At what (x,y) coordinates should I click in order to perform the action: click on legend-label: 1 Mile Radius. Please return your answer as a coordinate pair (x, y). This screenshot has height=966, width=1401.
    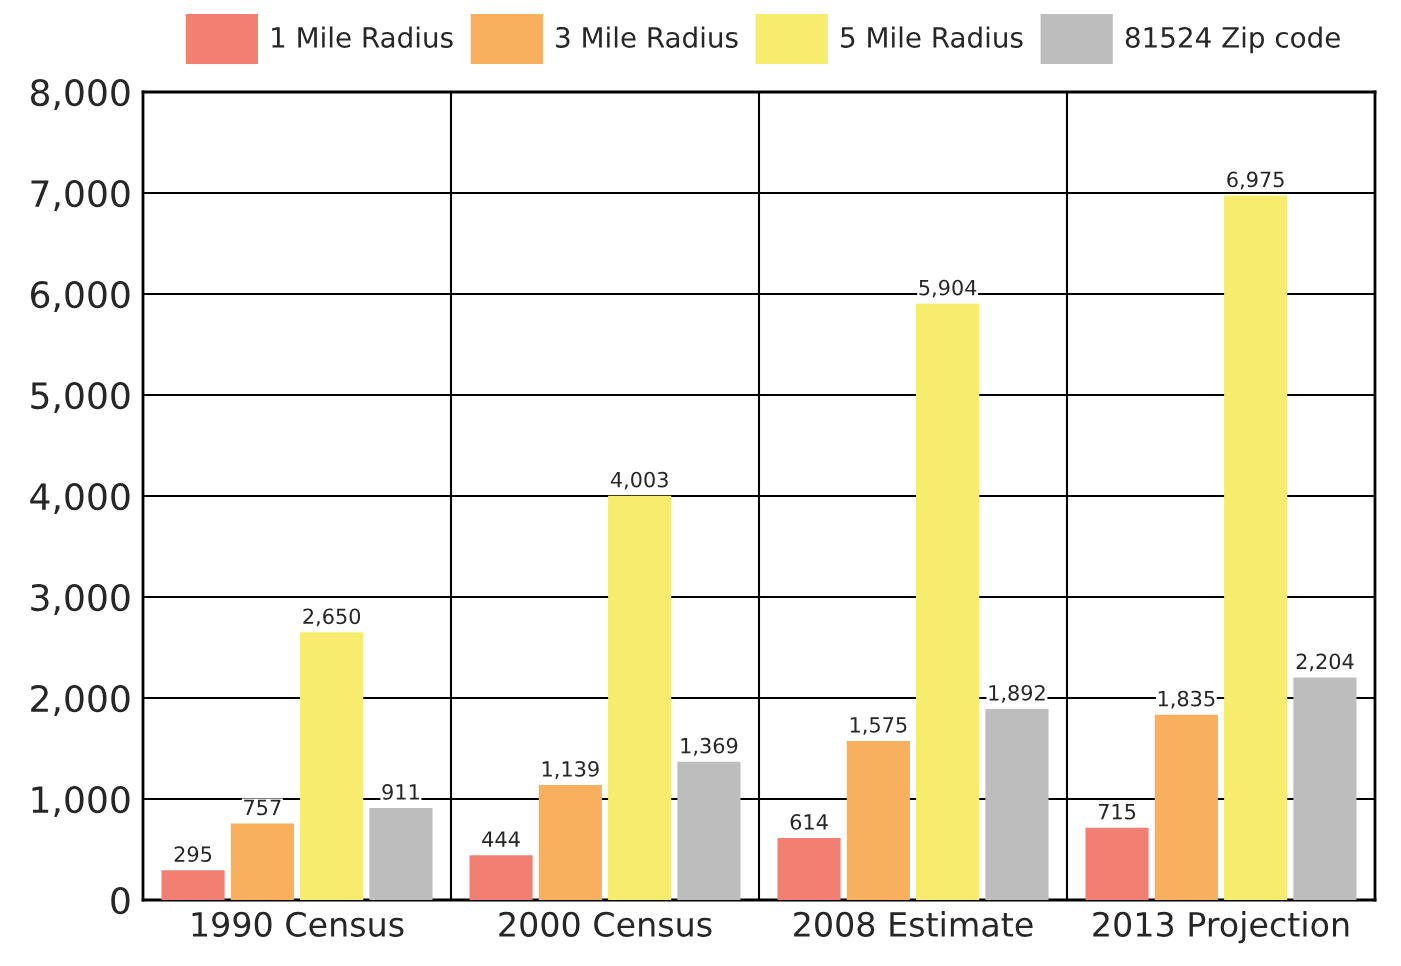
    Looking at the image, I should click on (362, 37).